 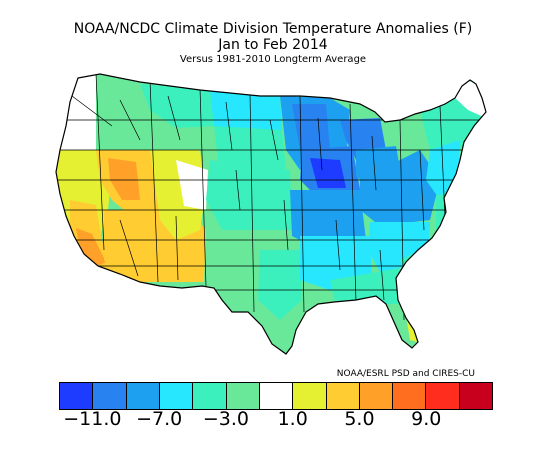 I want to click on color-legend-labels: −11.0 −7.0 −3.0 1.0 5.0 9.0, so click(x=273, y=424).